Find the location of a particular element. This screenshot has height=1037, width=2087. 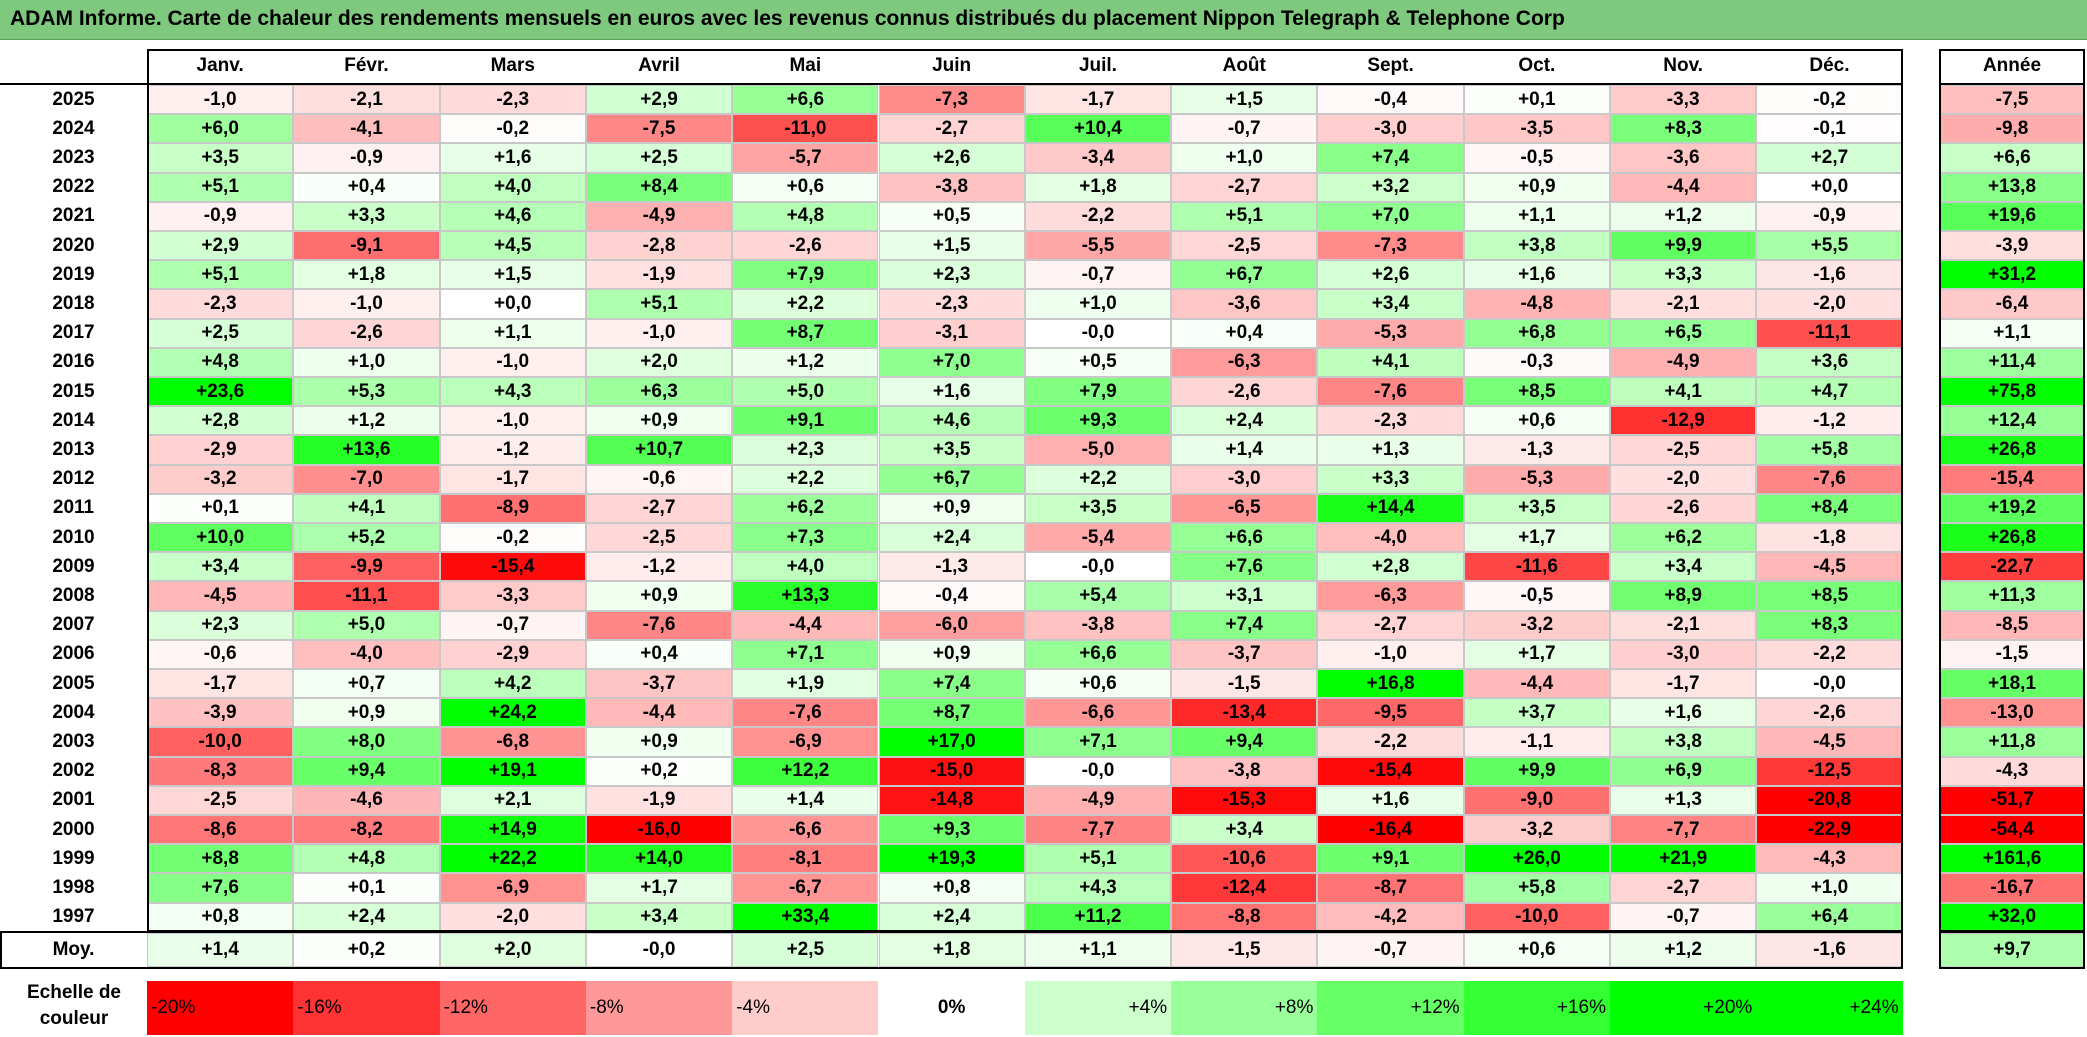

annual-cell-2011: +19,2 is located at coordinates (2012, 508).